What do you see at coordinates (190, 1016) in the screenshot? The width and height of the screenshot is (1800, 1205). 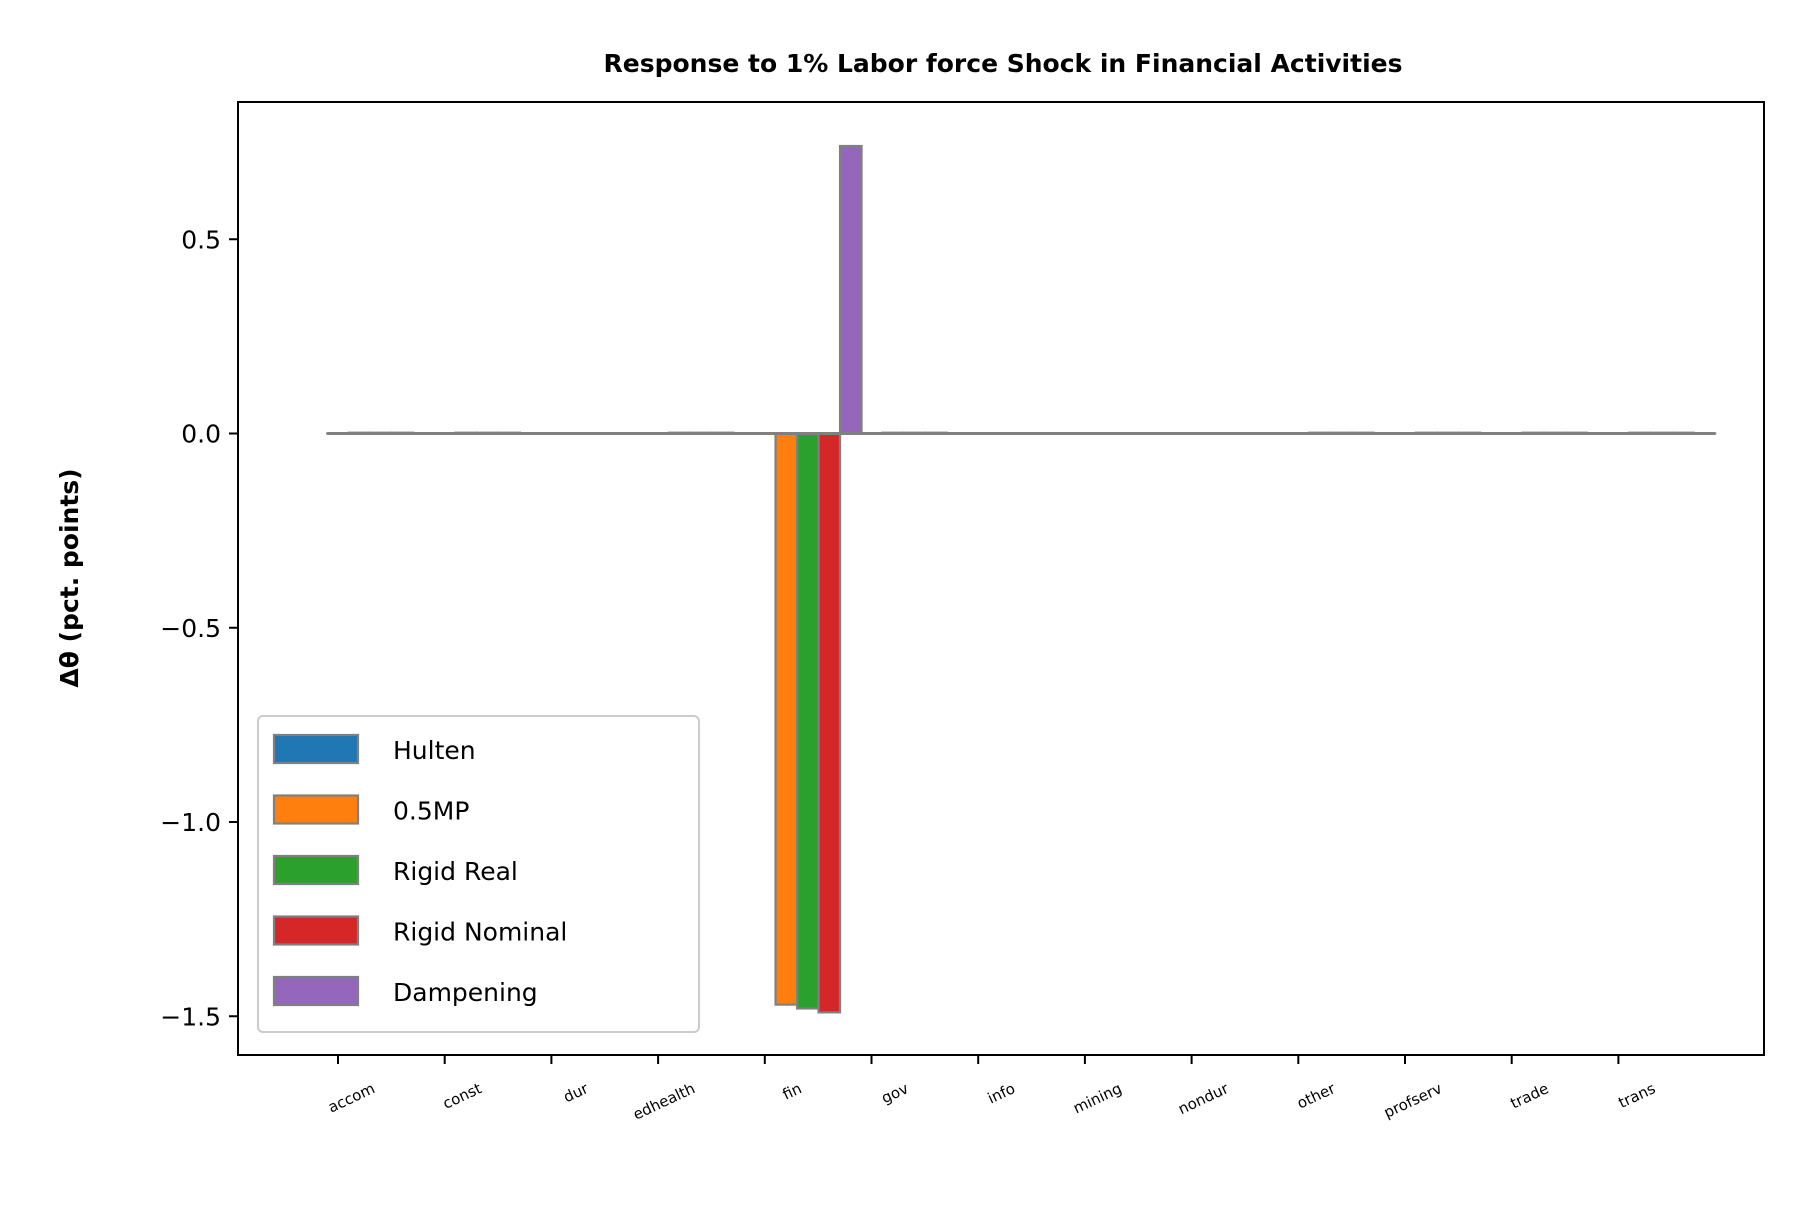 I see `y-tick-label: −1.5` at bounding box center [190, 1016].